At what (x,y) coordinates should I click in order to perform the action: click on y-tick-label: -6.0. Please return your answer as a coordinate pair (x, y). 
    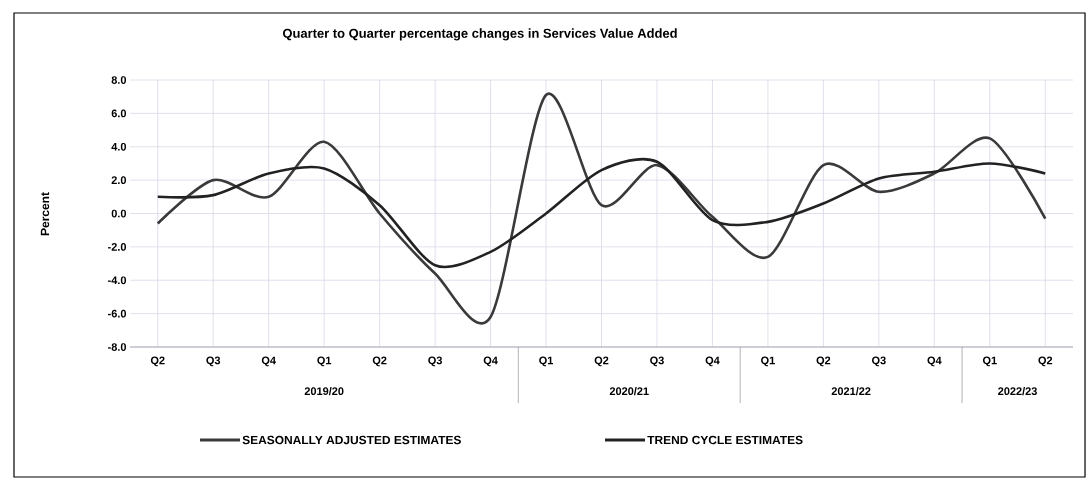
    Looking at the image, I should click on (117, 313).